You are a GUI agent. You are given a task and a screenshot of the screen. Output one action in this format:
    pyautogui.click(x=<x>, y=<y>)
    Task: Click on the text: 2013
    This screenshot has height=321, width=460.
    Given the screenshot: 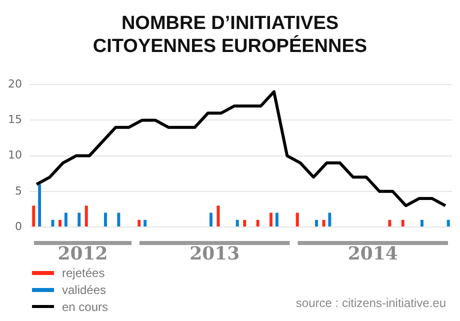 What is the action you would take?
    pyautogui.click(x=215, y=254)
    